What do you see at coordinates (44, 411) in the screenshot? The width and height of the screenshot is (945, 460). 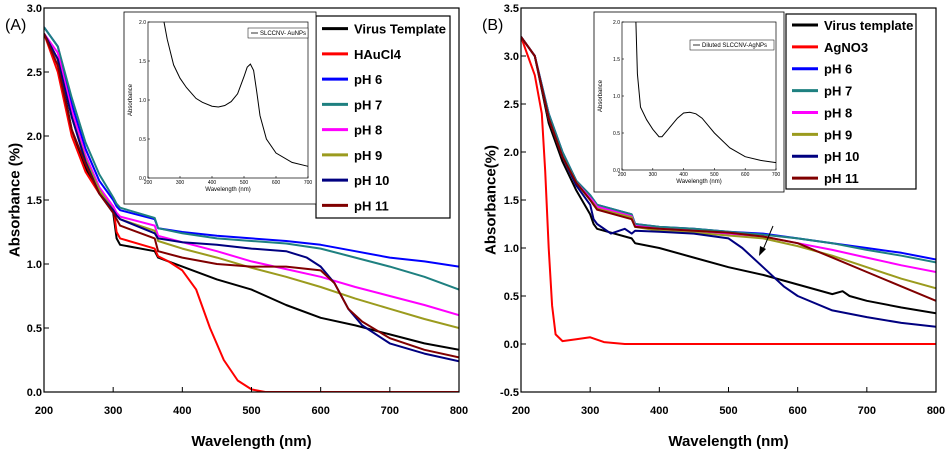 I see `x-tick-label: 200` at bounding box center [44, 411].